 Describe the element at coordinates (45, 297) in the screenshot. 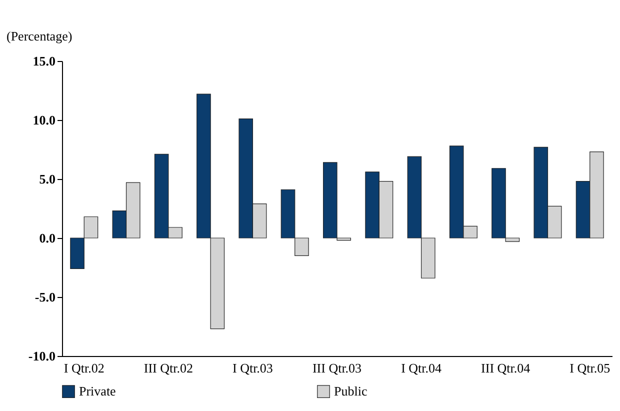

I see `y-tick-label: -5.0` at that location.